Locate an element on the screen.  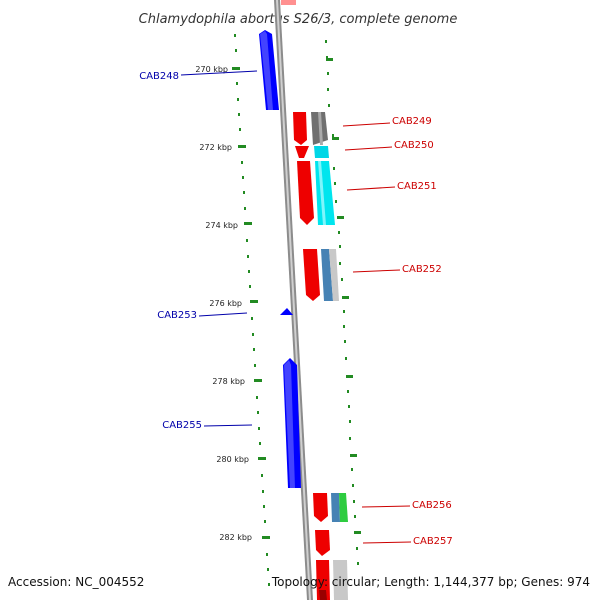
gene-label-cab249: CAB249 is located at coordinates (412, 121).